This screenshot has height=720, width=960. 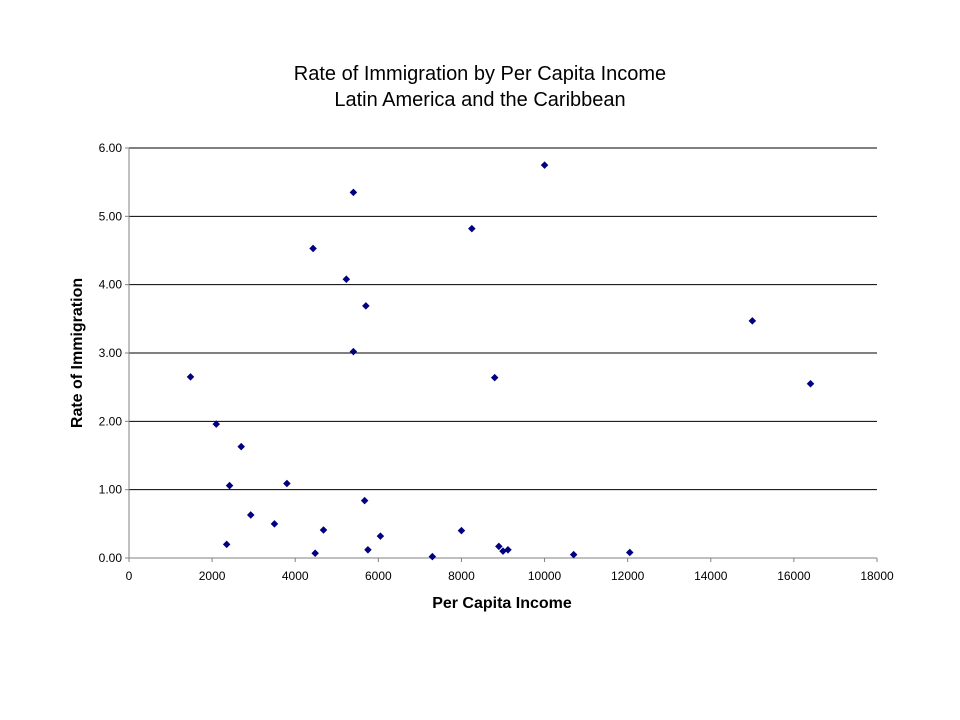 What do you see at coordinates (461, 576) in the screenshot?
I see `x-tick-label: 8000` at bounding box center [461, 576].